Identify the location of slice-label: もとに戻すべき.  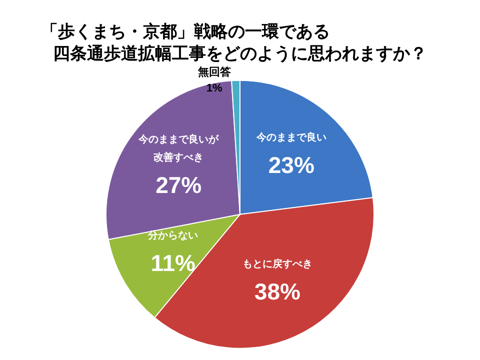
(277, 264).